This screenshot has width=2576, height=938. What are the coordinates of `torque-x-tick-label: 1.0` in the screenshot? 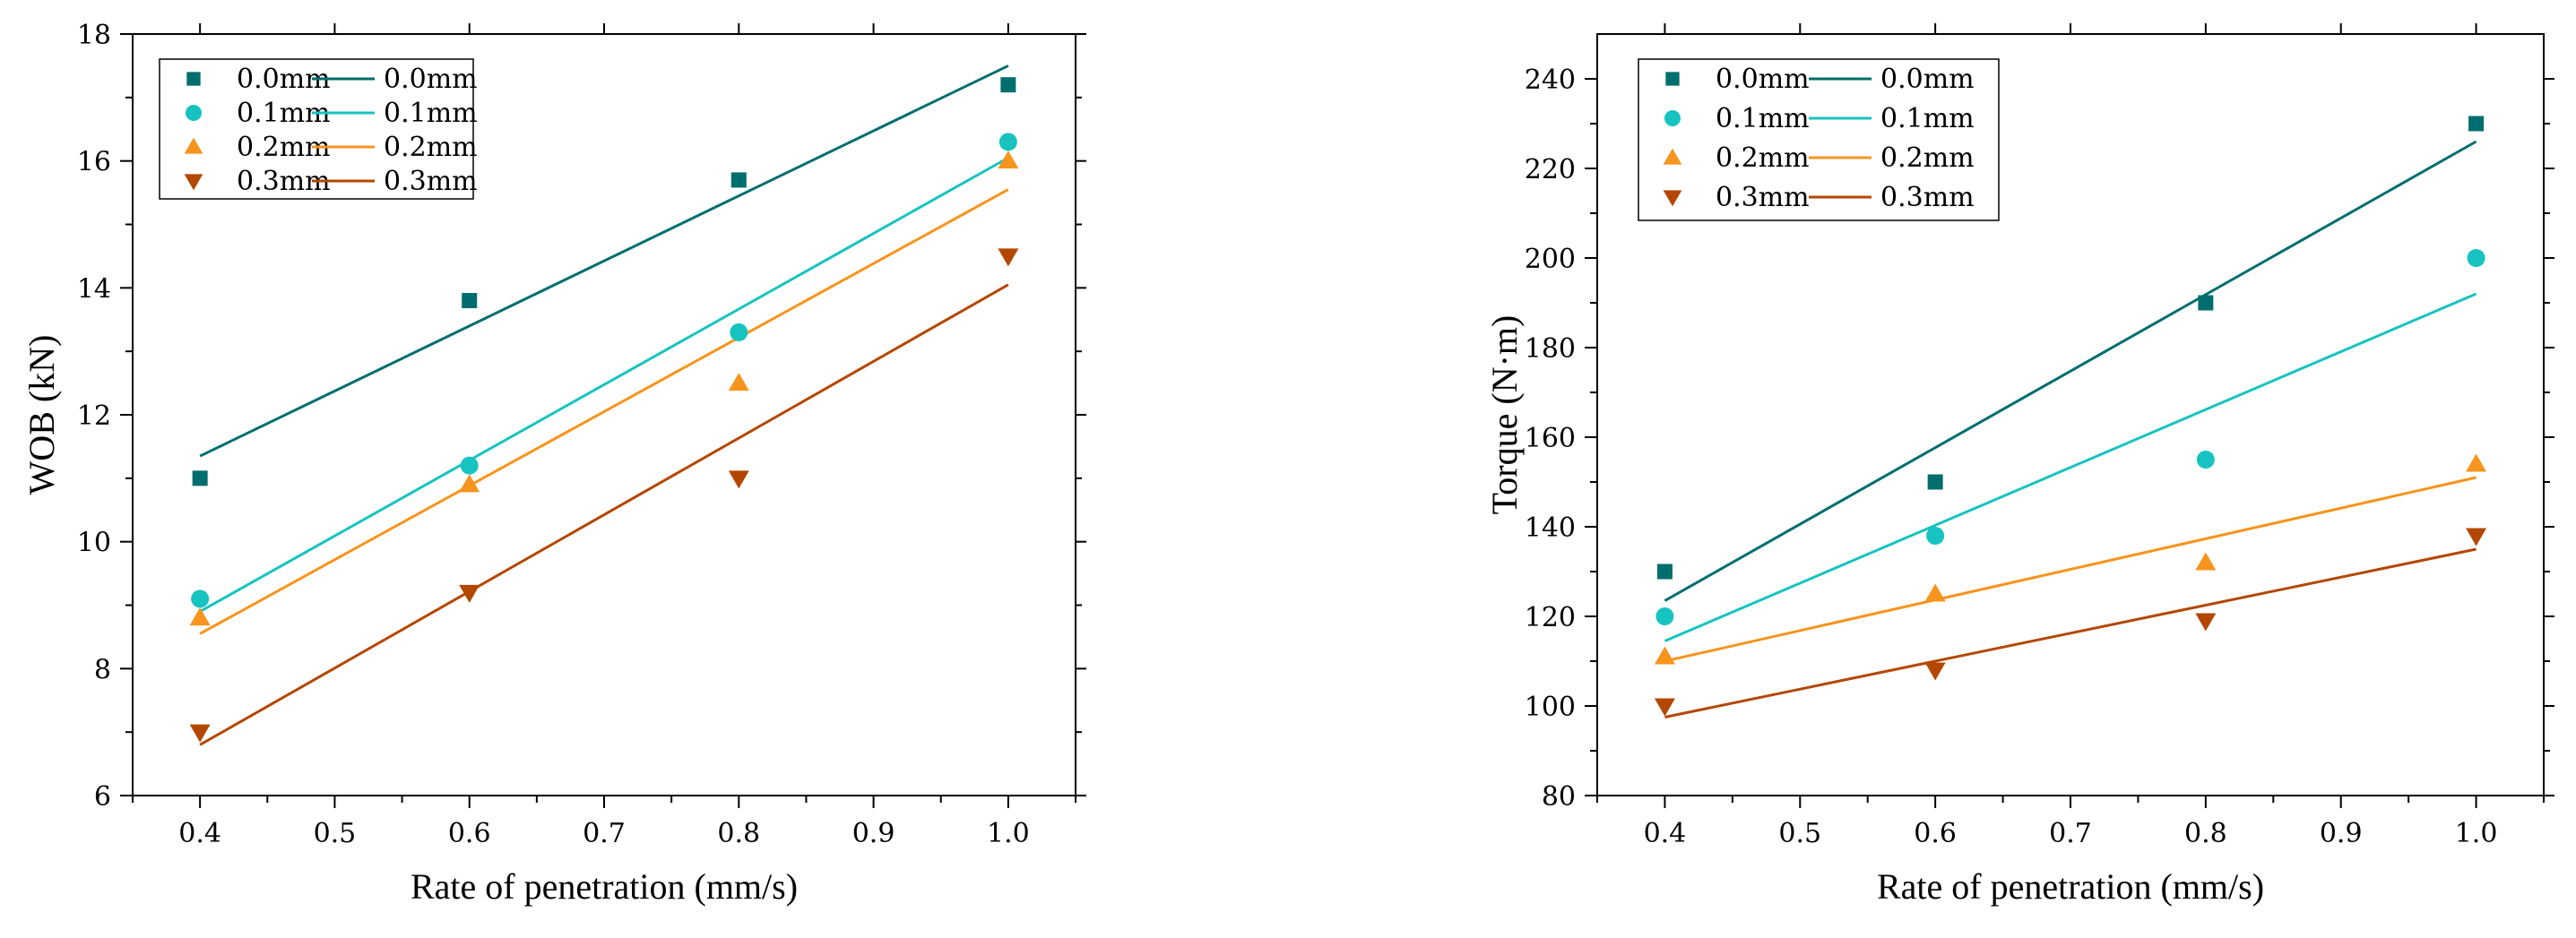 It's located at (2476, 834).